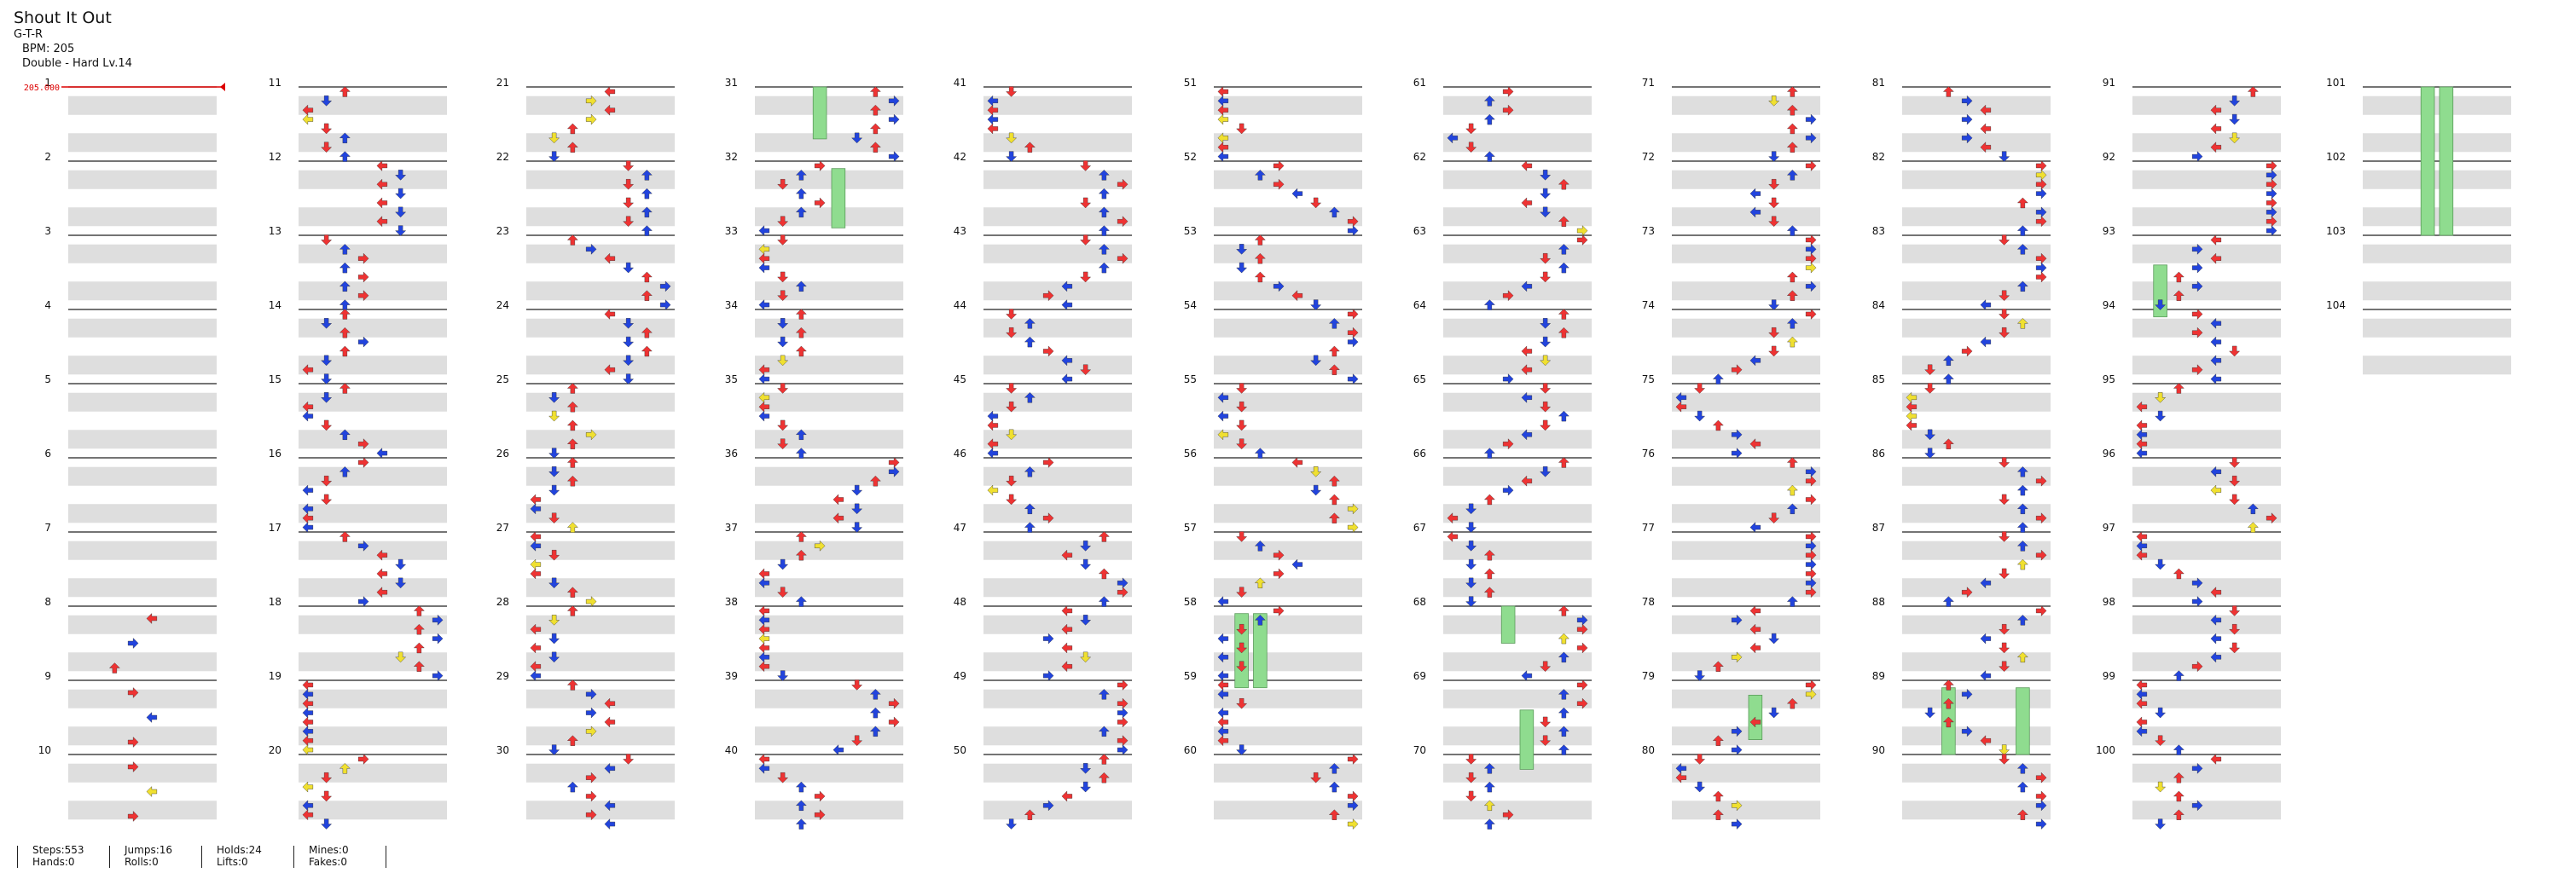 This screenshot has width=2576, height=873. I want to click on measure-number: 83, so click(1878, 231).